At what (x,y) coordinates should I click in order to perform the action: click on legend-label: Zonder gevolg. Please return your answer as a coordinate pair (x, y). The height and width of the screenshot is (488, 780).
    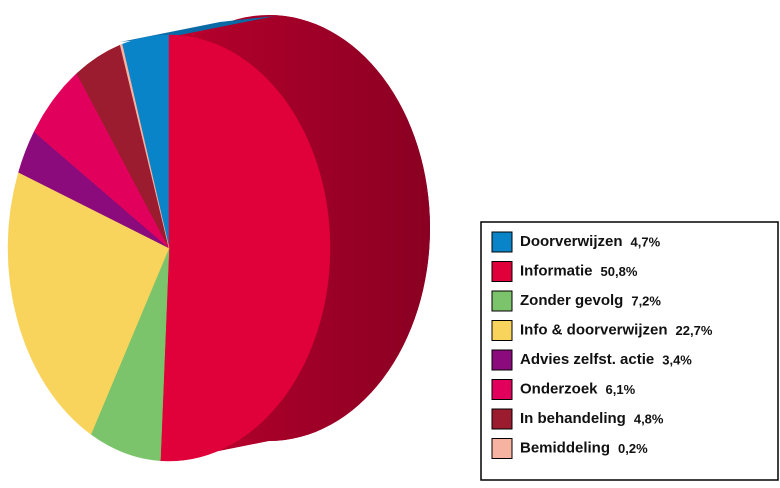
    Looking at the image, I should click on (571, 300).